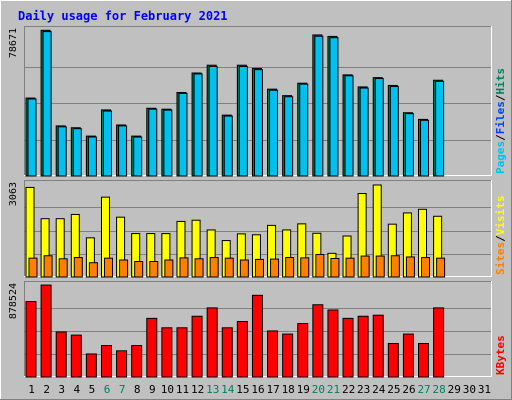  Describe the element at coordinates (484, 389) in the screenshot. I see `x-tick-label-day-31: 31` at that location.